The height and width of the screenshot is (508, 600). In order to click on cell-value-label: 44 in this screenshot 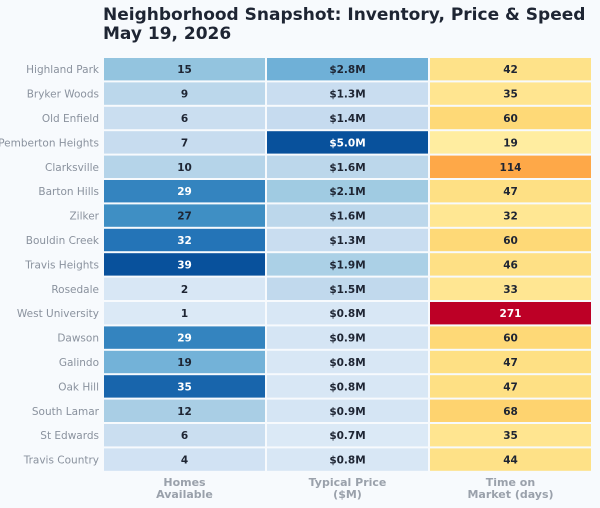, I will do `click(510, 461)`.